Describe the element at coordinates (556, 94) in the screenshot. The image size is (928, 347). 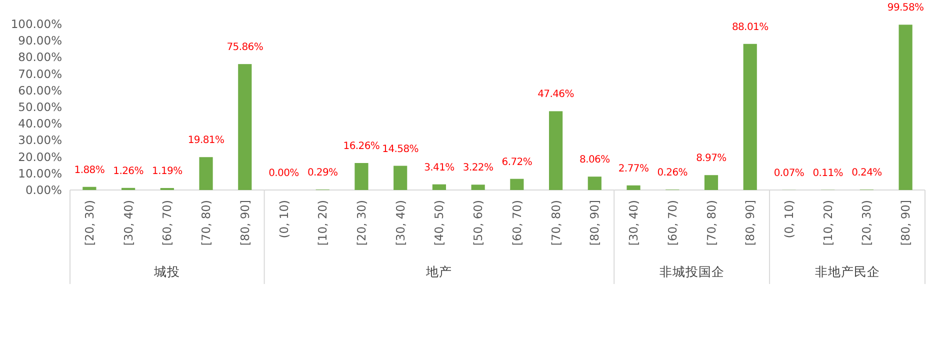
I see `data-label: 47.46%` at that location.